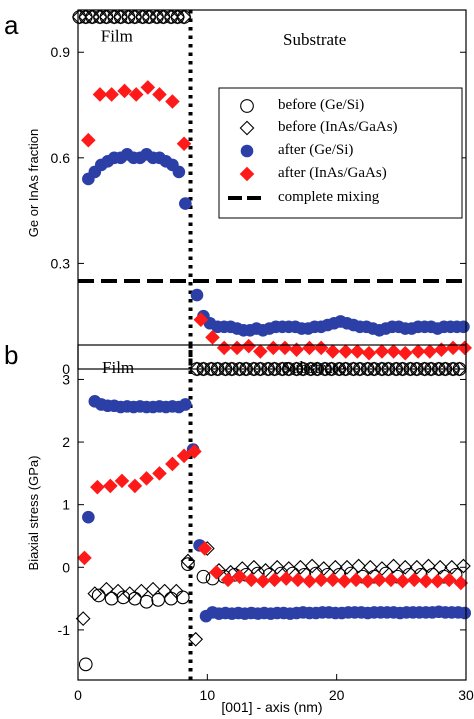  What do you see at coordinates (33, 183) in the screenshot?
I see `panel-a-ylabel: Ge or InAs fraction` at bounding box center [33, 183].